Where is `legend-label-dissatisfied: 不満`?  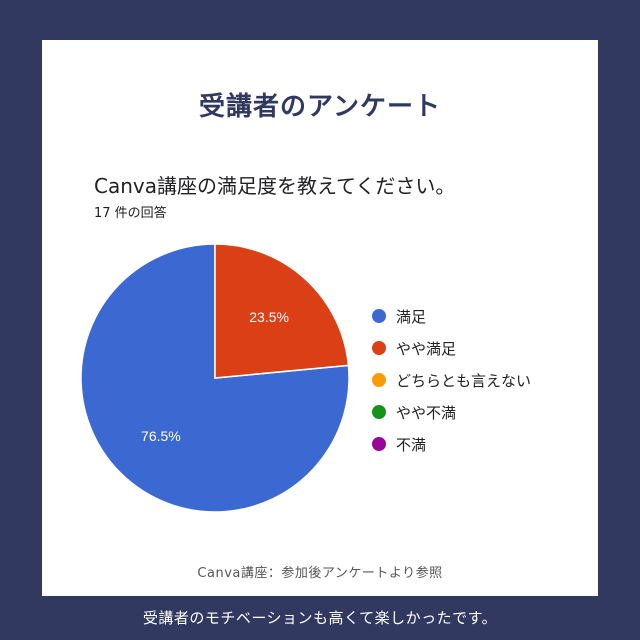 legend-label-dissatisfied: 不満 is located at coordinates (411, 444).